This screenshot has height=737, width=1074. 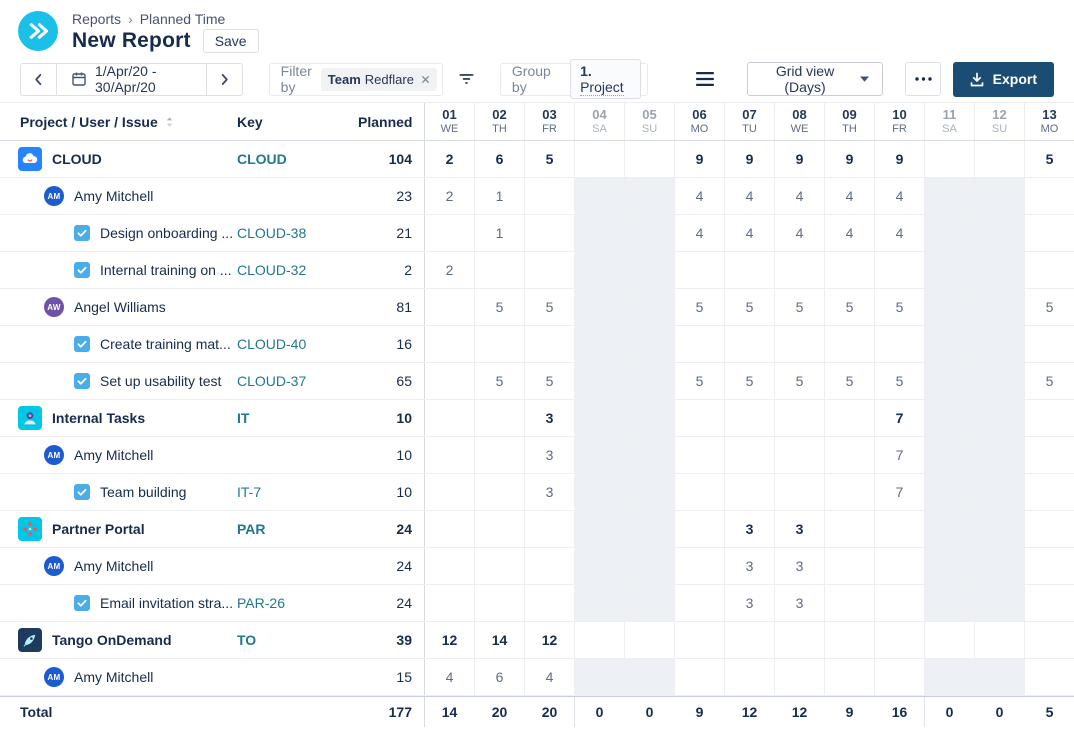 What do you see at coordinates (537, 603) in the screenshot?
I see `issue-row: Email invitation stra... PAR-26 24 3 3` at bounding box center [537, 603].